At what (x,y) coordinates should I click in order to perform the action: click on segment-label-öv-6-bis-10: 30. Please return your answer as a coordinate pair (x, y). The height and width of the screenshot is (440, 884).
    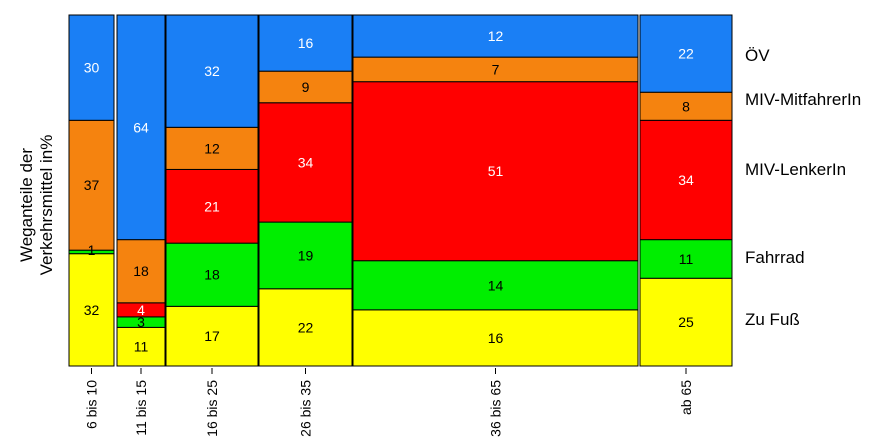
    Looking at the image, I should click on (92, 68).